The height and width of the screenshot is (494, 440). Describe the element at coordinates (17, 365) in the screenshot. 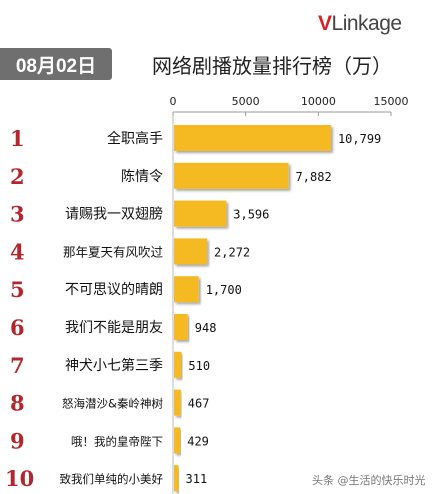

I see `rank-number: 7` at that location.